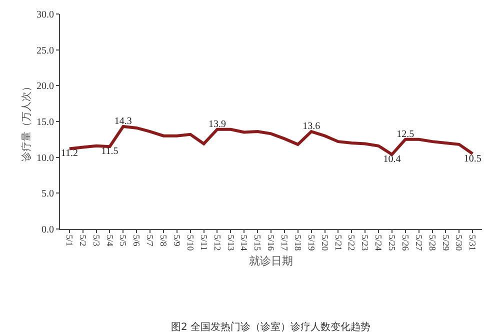 Image resolution: width=500 pixels, height=335 pixels. Describe the element at coordinates (123, 122) in the screenshot. I see `data-label: 14.3` at that location.